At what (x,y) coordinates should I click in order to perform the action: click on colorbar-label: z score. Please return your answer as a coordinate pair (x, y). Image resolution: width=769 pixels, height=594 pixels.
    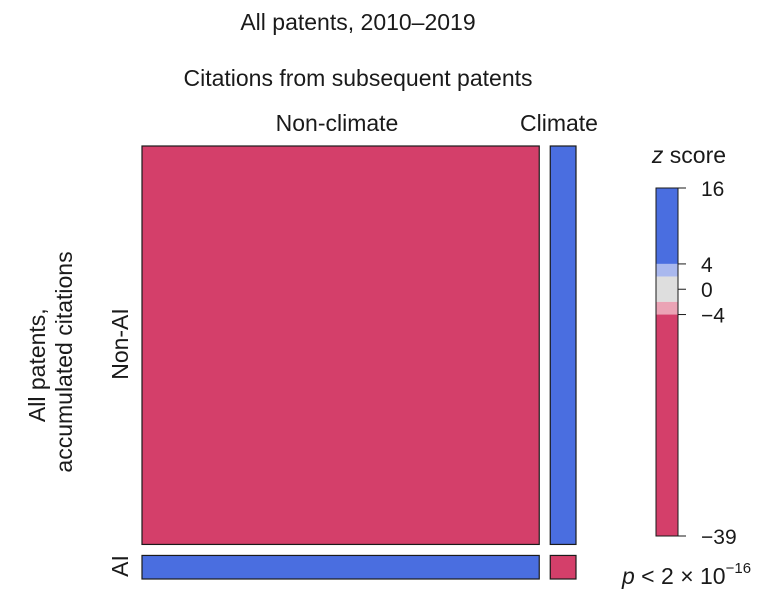
    Looking at the image, I should click on (688, 155).